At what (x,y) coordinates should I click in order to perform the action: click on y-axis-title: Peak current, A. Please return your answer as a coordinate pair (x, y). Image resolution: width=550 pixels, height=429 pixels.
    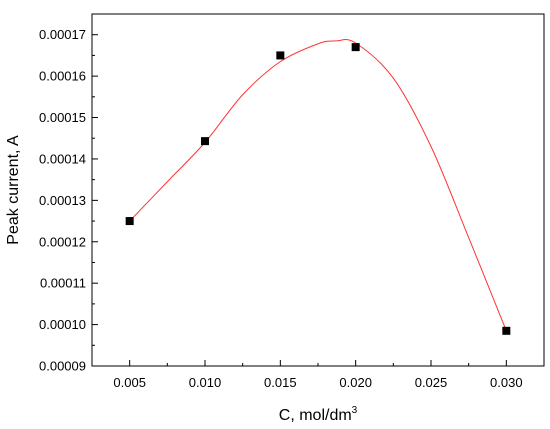
    Looking at the image, I should click on (13, 190).